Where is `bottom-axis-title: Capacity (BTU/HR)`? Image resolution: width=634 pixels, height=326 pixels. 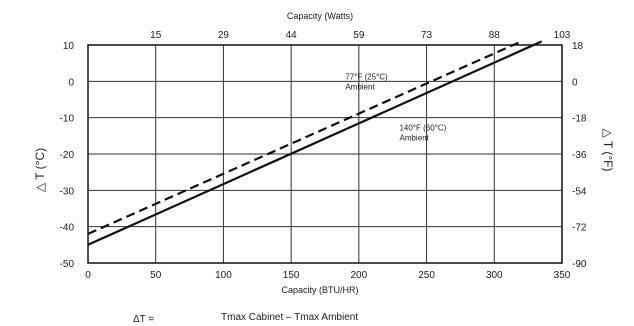 bottom-axis-title: Capacity (BTU/HR) is located at coordinates (319, 290).